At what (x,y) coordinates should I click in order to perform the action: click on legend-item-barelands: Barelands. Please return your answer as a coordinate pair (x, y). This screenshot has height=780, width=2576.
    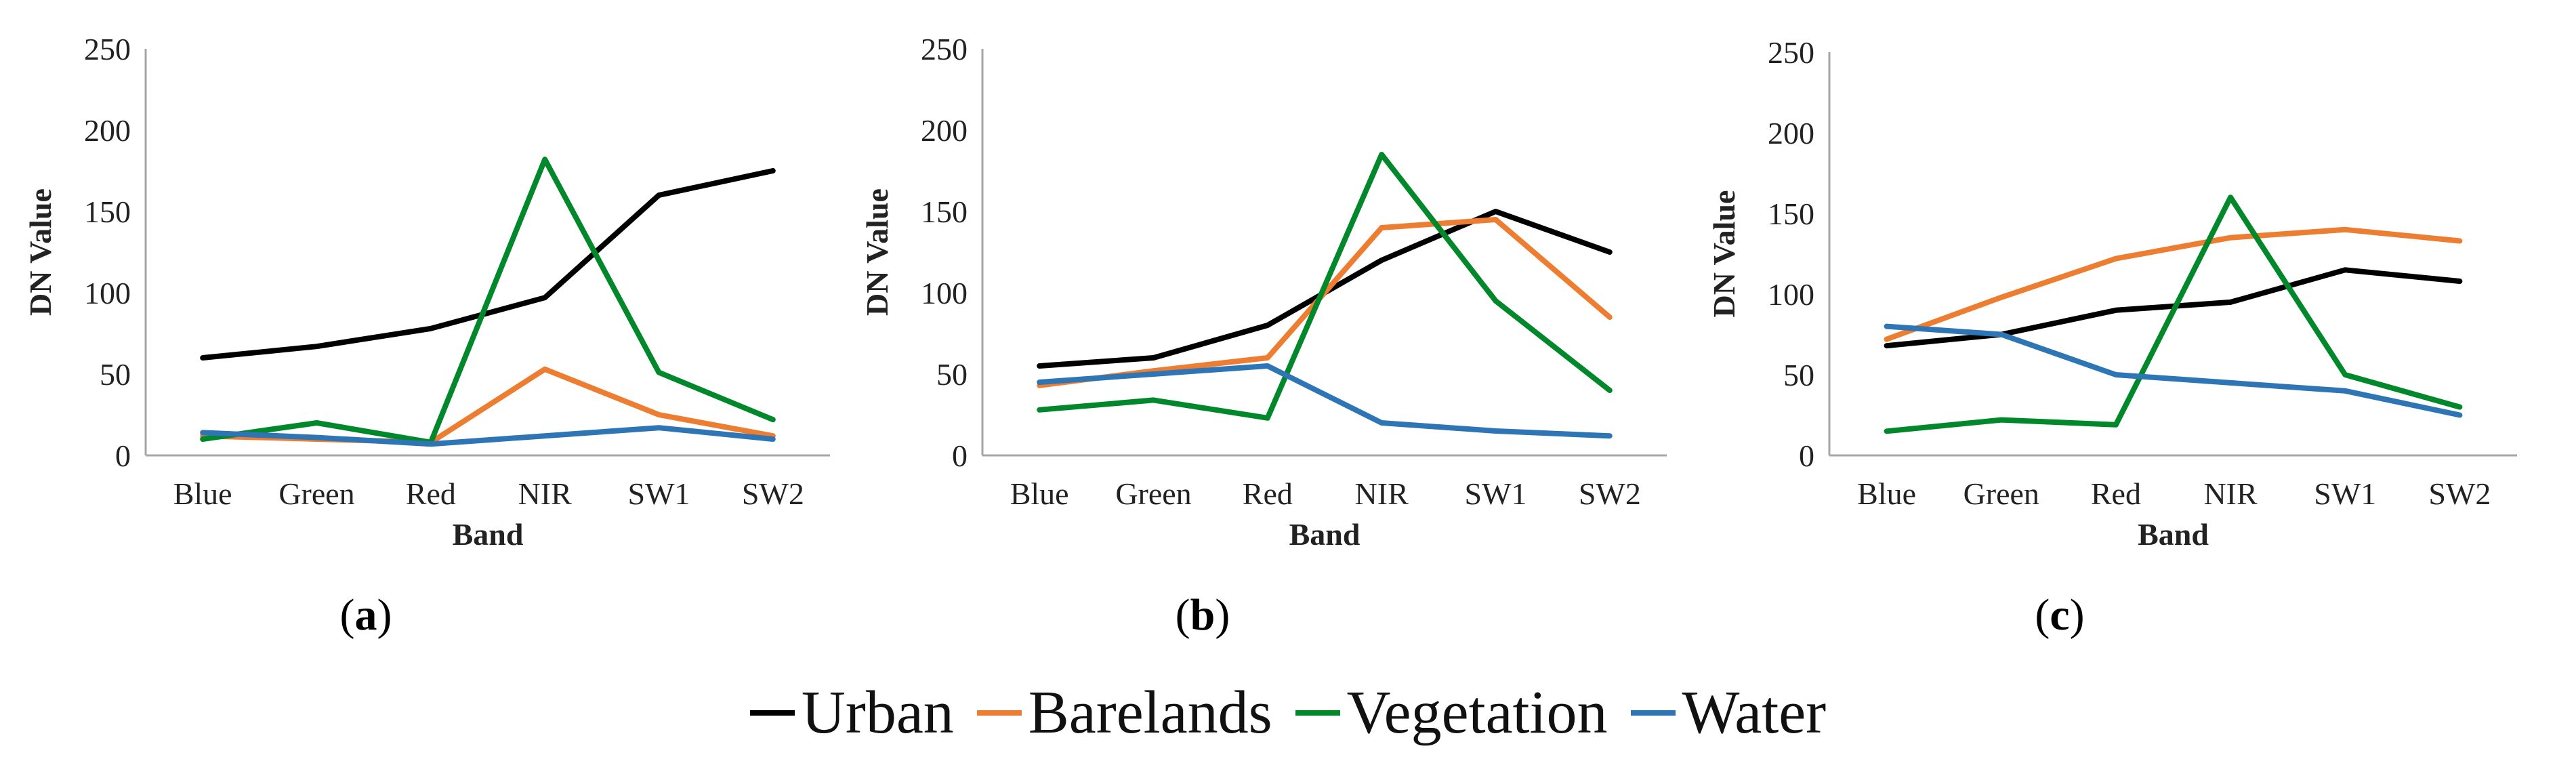
    Looking at the image, I should click on (1124, 713).